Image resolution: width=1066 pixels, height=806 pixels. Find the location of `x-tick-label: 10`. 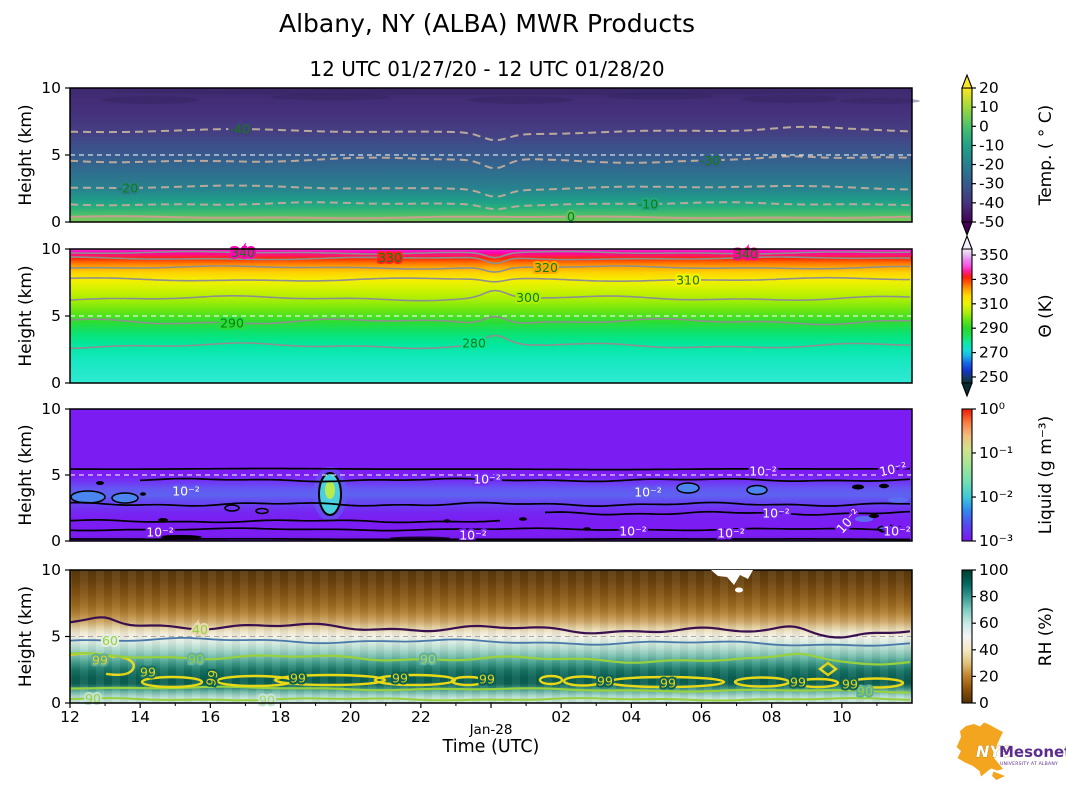

x-tick-label: 10 is located at coordinates (842, 717).